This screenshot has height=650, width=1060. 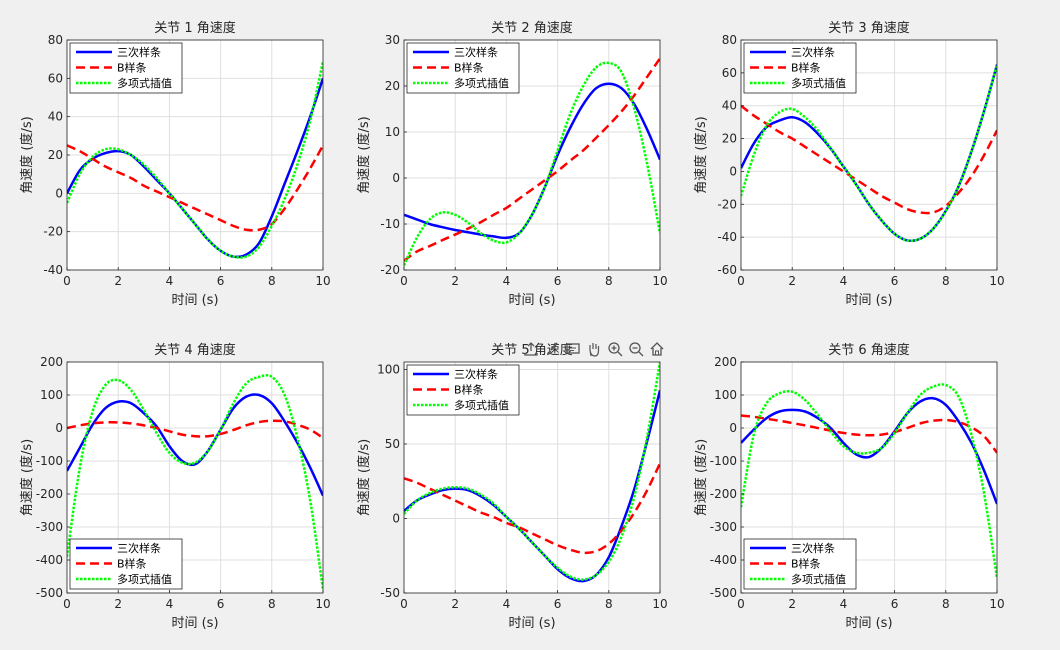 I want to click on export-icon, so click(x=531, y=349).